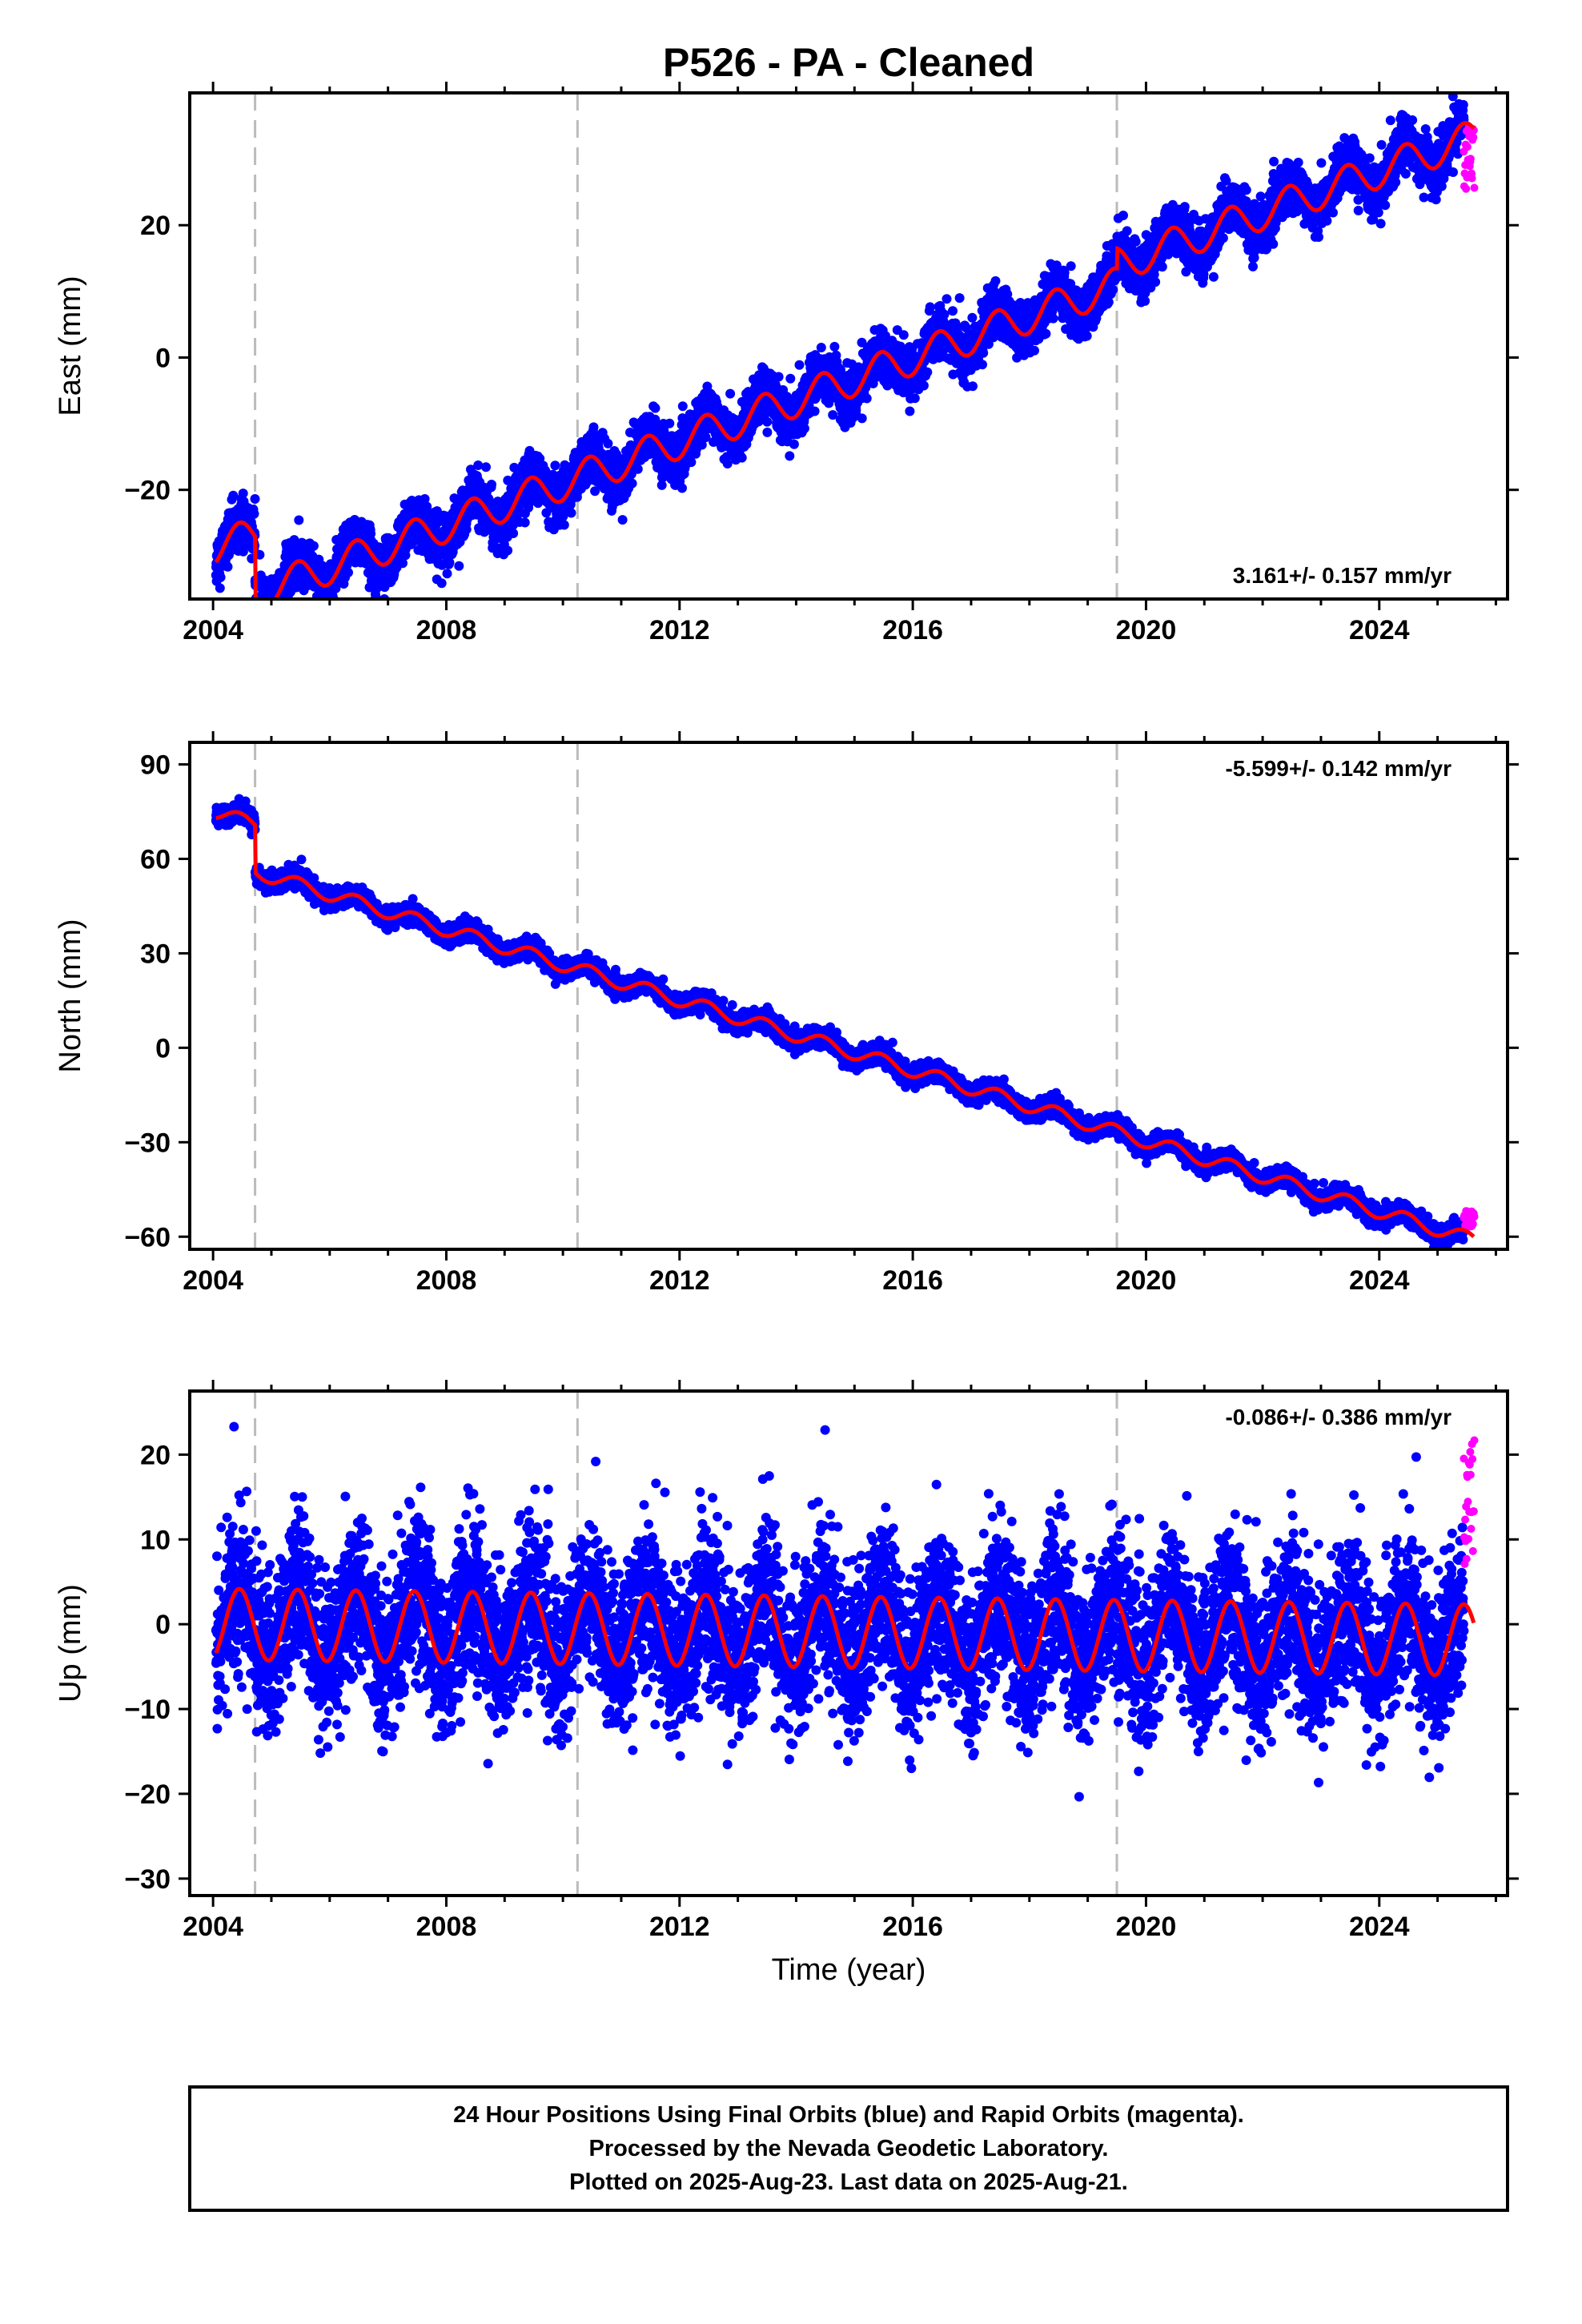 The image size is (1582, 2324). I want to click on chart-title: P526 - PA - Cleaned, so click(848, 62).